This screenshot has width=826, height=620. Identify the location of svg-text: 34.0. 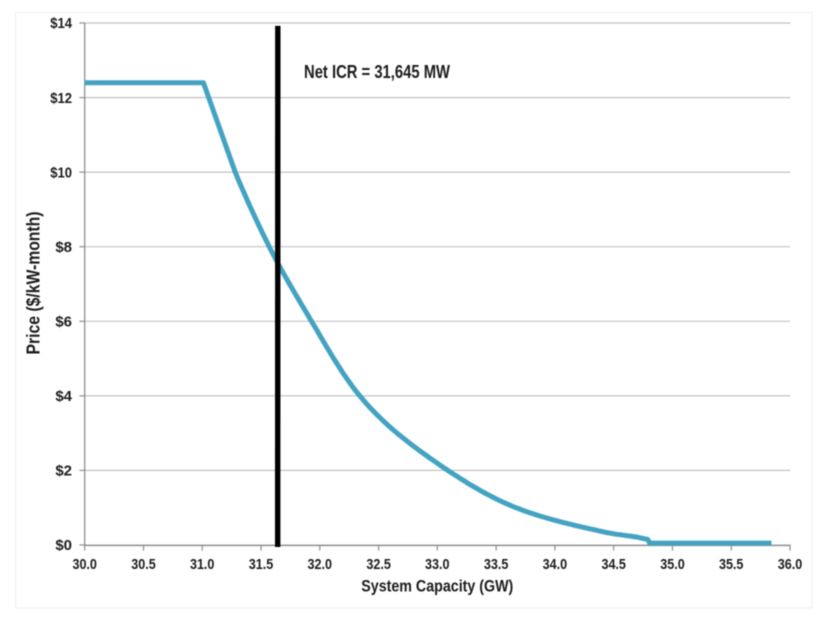
(555, 564).